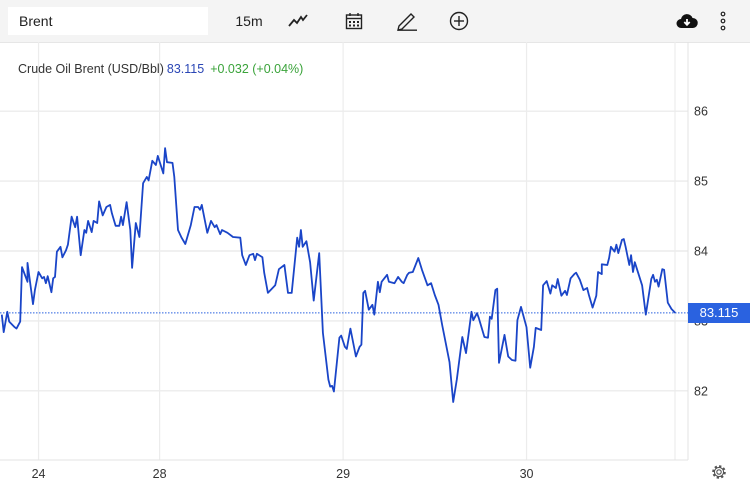 Image resolution: width=750 pixels, height=494 pixels. What do you see at coordinates (283, 474) in the screenshot?
I see `x-axis: 24 28 29 30` at bounding box center [283, 474].